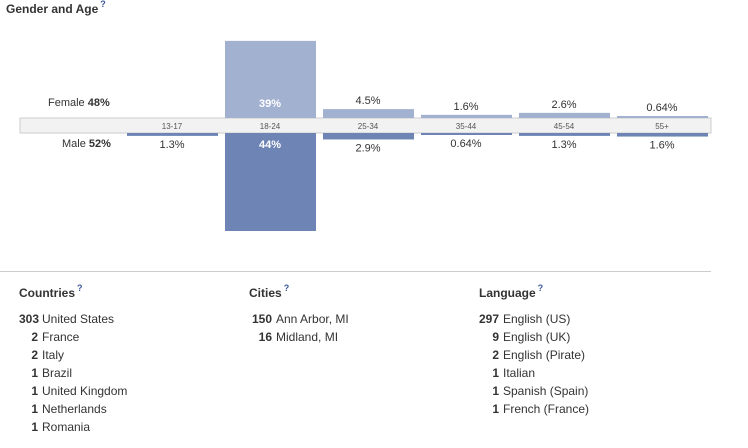  I want to click on gender-age-title: Gender and Age?, so click(56, 8).